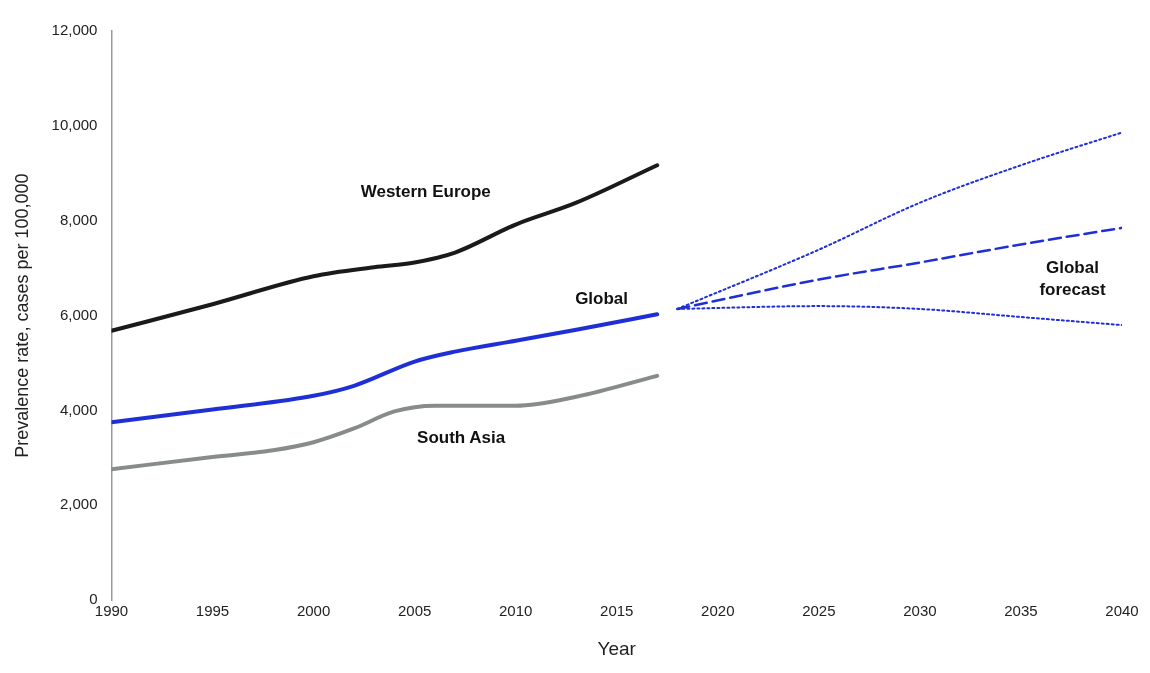  Describe the element at coordinates (920, 611) in the screenshot. I see `x-tick-label: 2030` at that location.